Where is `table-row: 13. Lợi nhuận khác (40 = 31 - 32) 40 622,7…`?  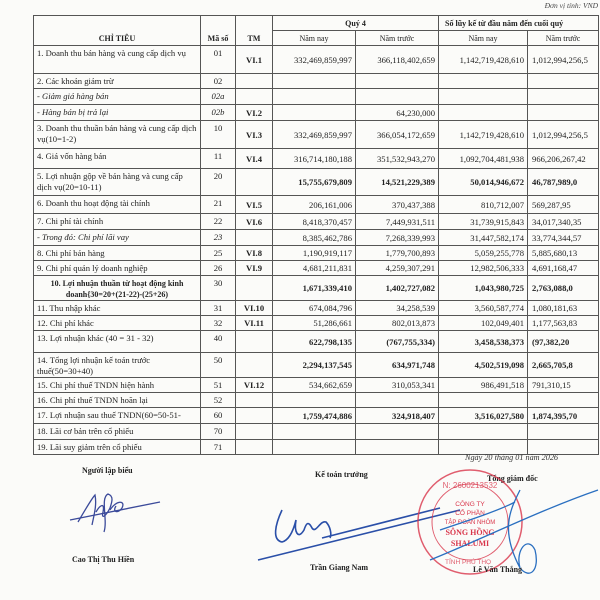 table-row: 13. Lợi nhuận khác (40 = 31 - 32) 40 622,7… is located at coordinates (316, 341).